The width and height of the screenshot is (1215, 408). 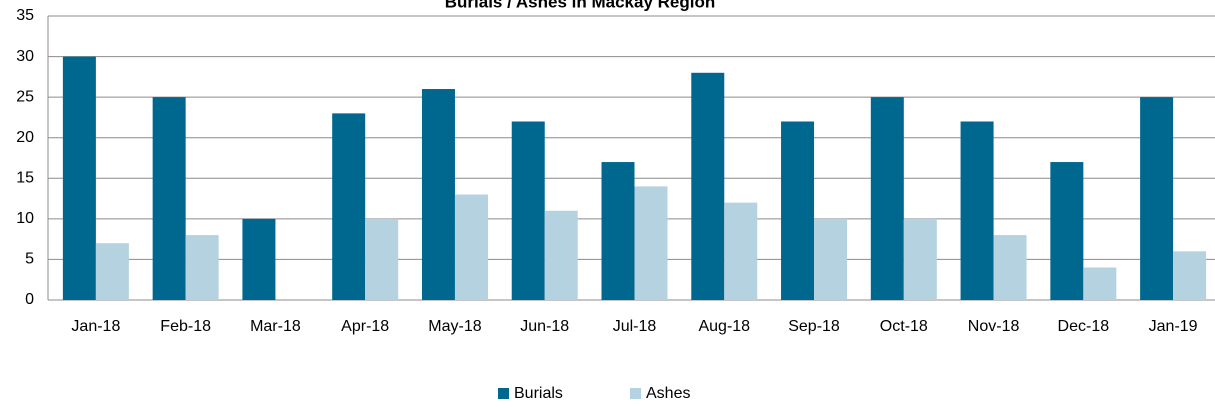 I want to click on x-tick-label: Dec-18, so click(x=1084, y=326).